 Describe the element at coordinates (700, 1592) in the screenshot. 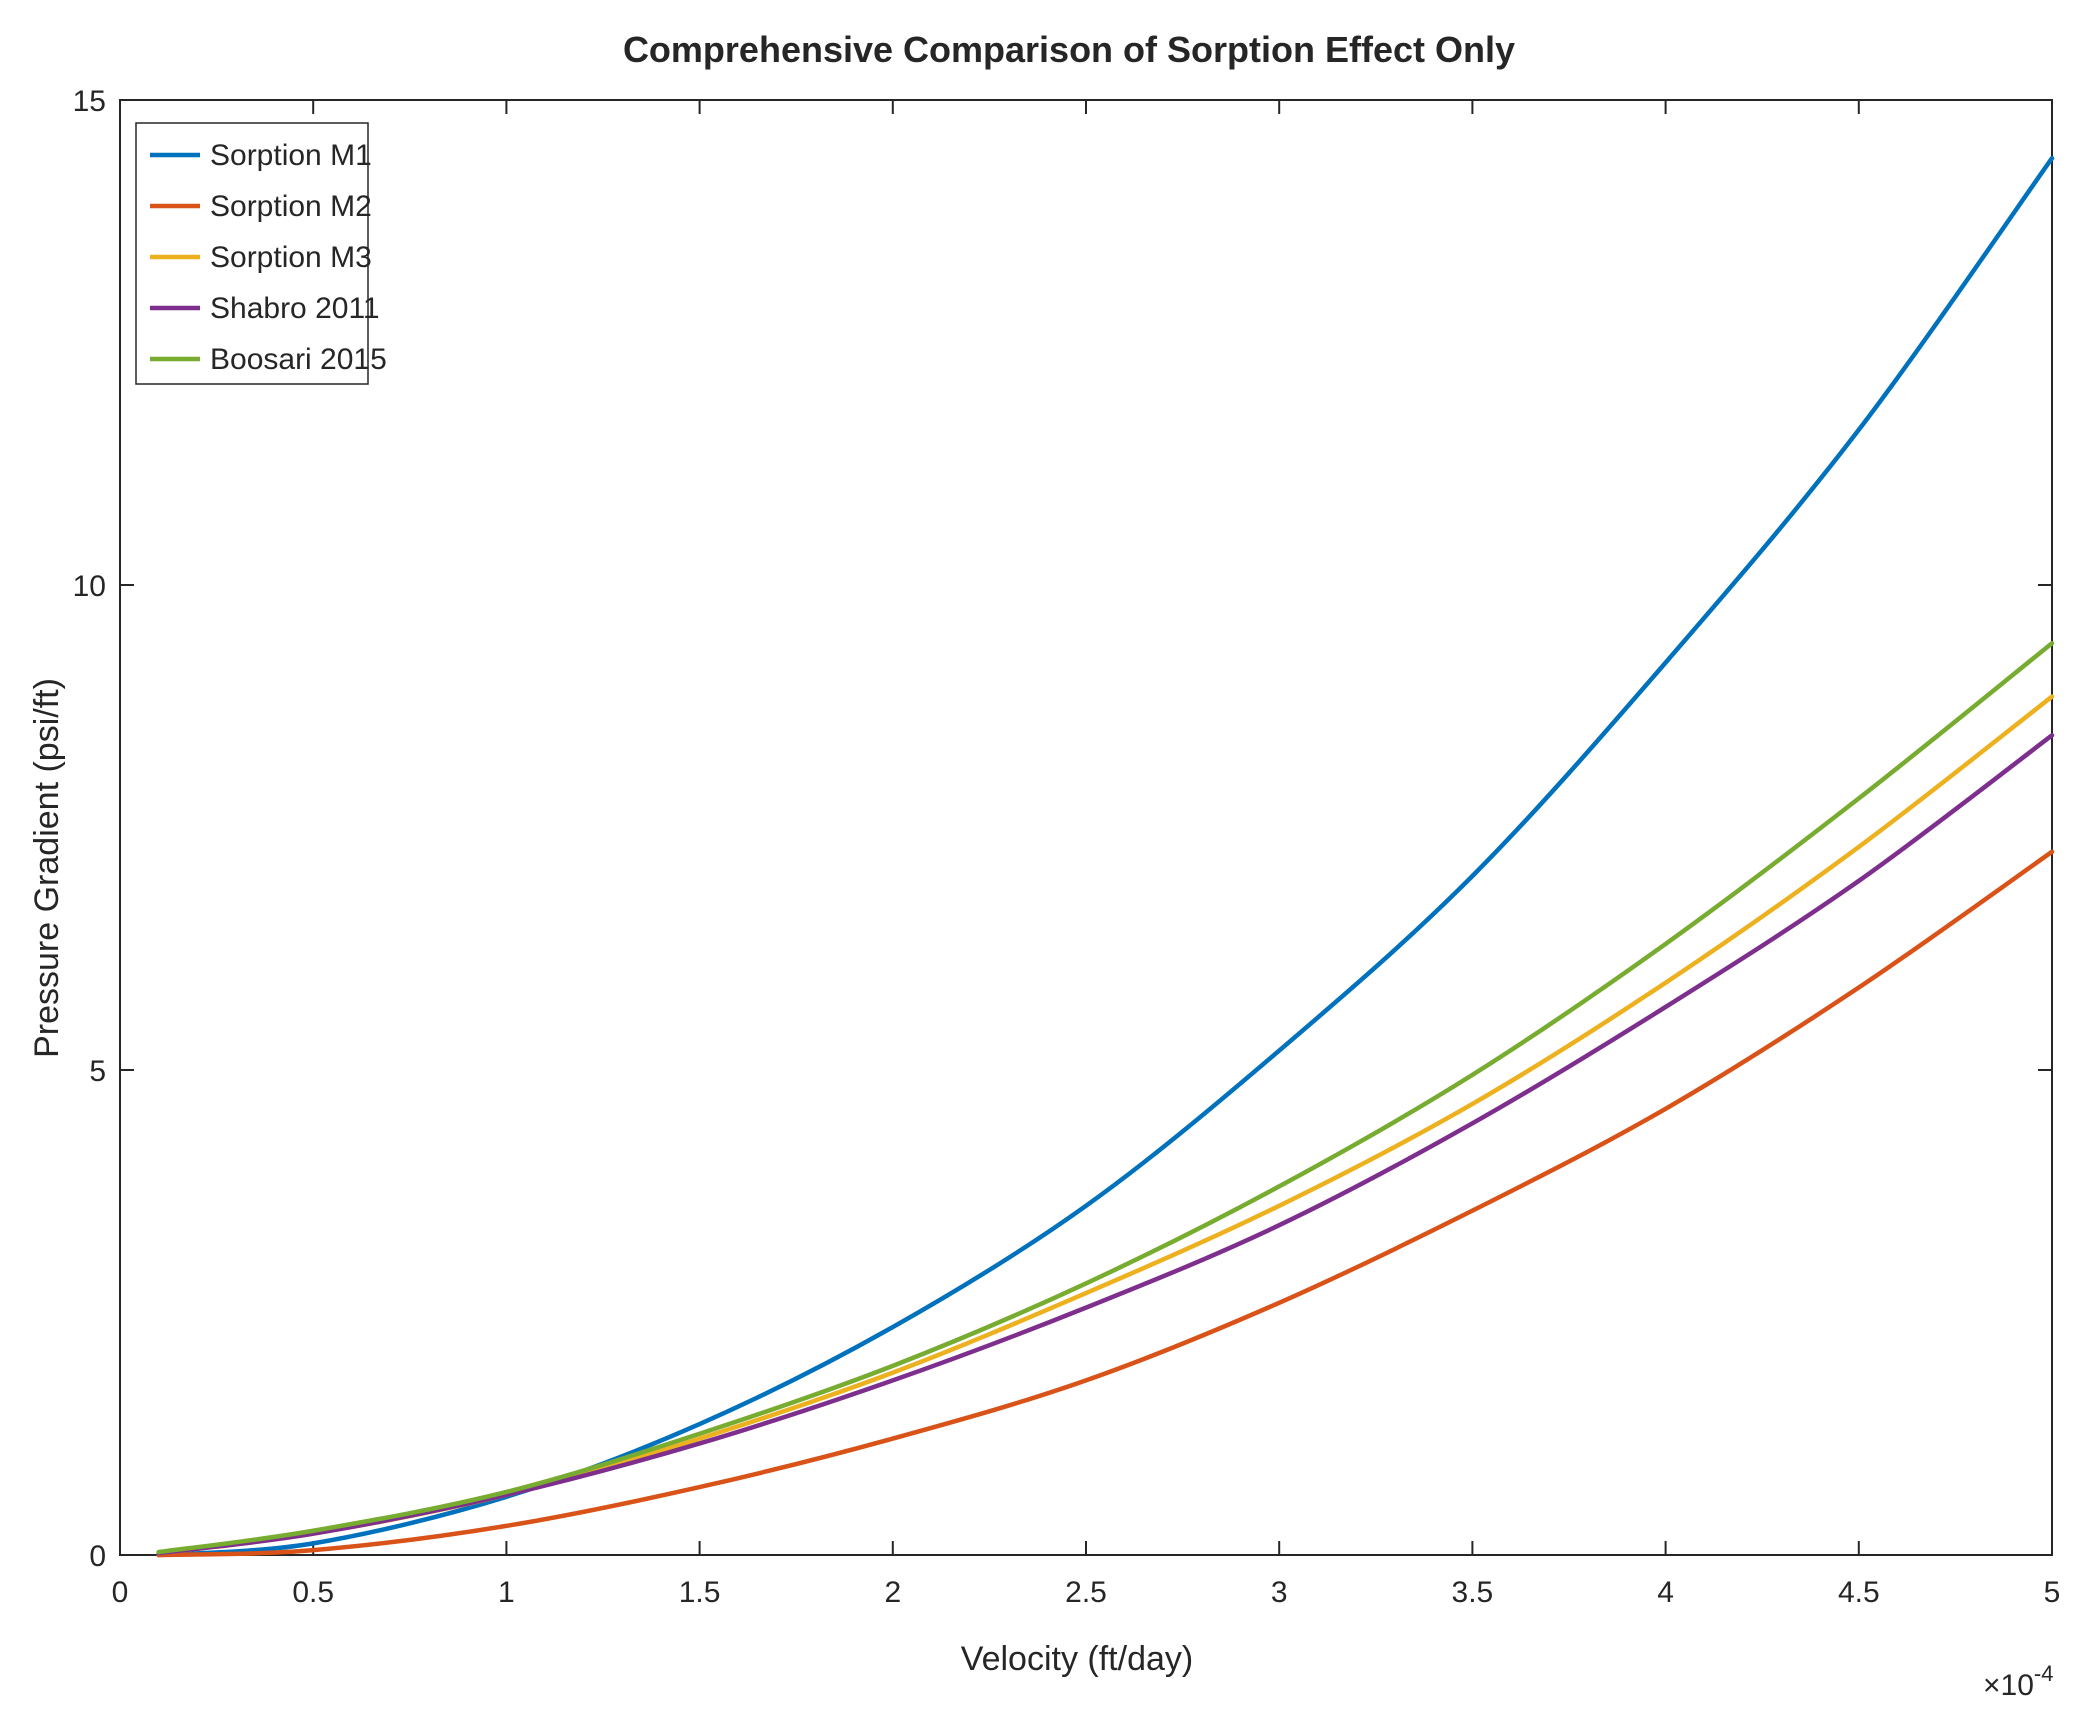

I see `x-tick-label: 1.5` at that location.